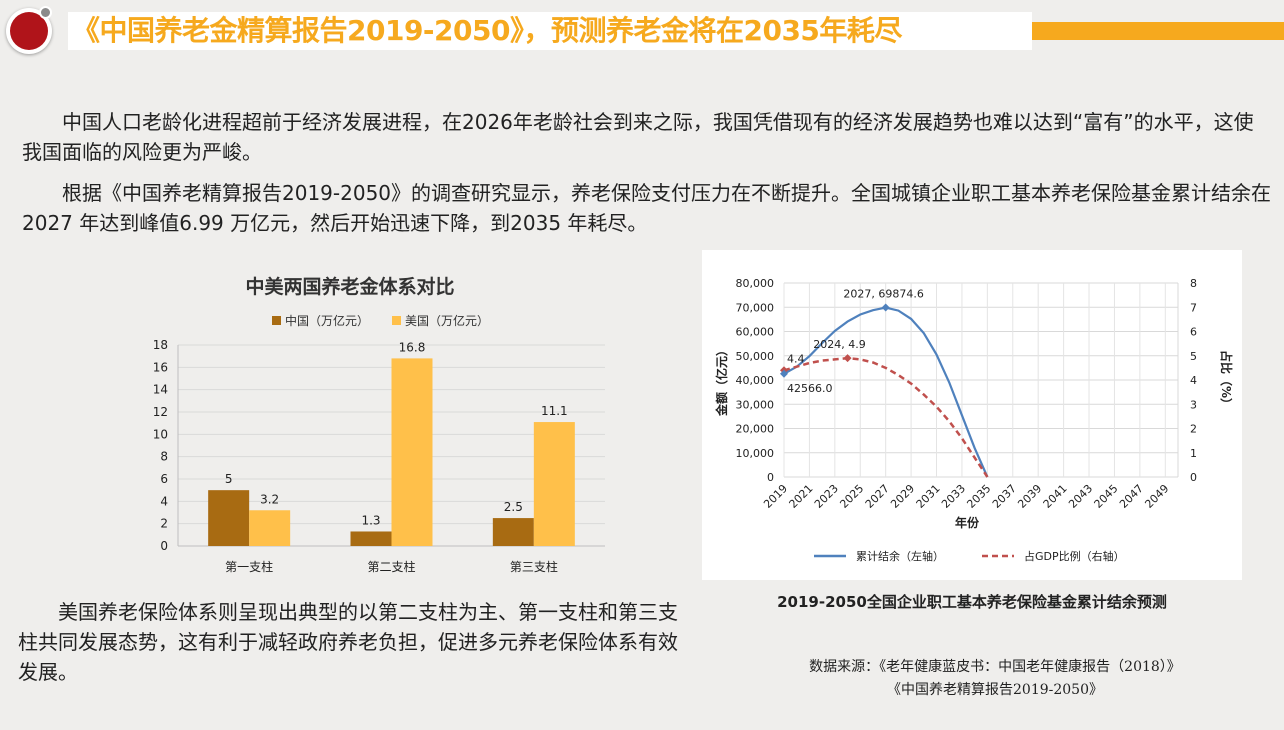  Describe the element at coordinates (327, 320) in the screenshot. I see `legend-label: 中国（万亿元）` at that location.